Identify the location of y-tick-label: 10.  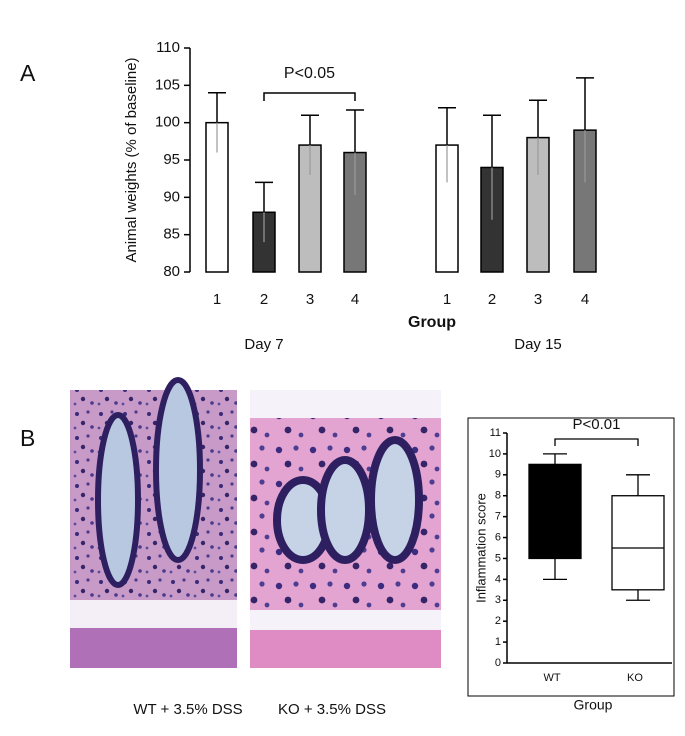
(495, 454).